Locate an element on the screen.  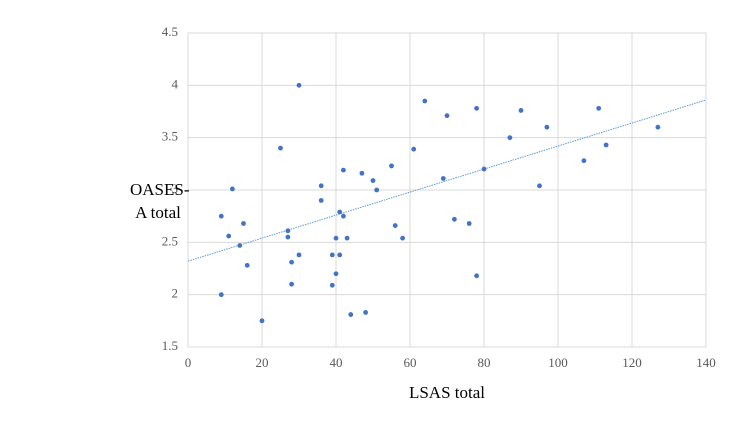
x-tick-label: 120 is located at coordinates (632, 362).